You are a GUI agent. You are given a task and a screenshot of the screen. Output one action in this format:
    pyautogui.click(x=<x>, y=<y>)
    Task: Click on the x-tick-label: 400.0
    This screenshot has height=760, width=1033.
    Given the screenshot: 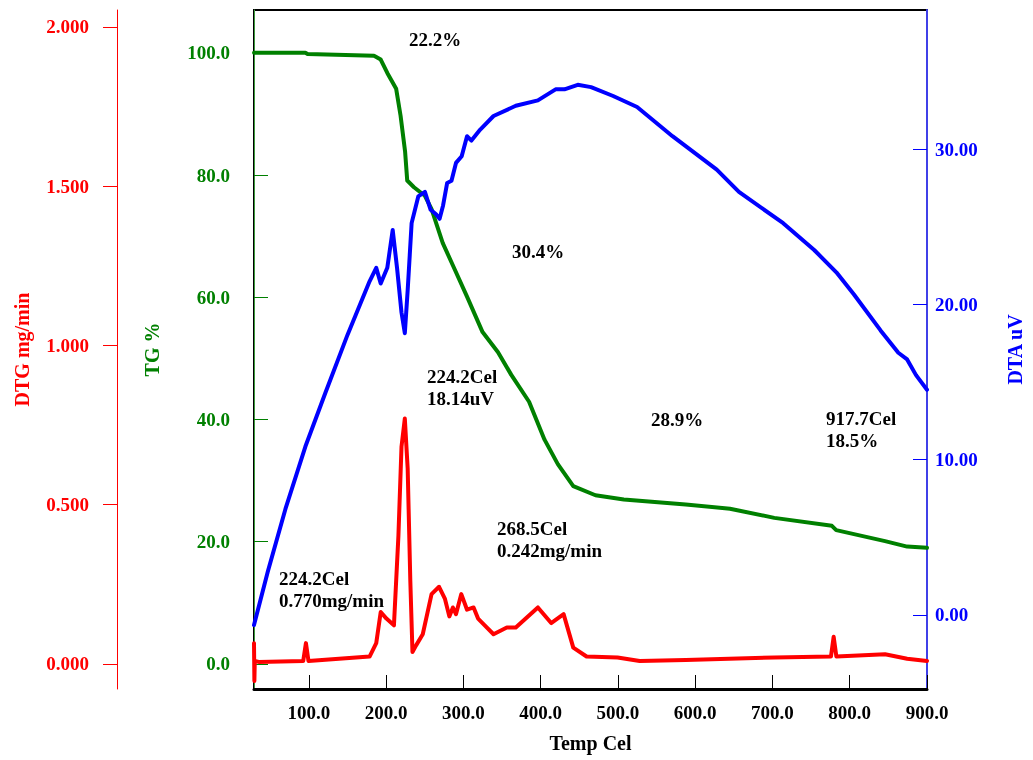 What is the action you would take?
    pyautogui.click(x=541, y=712)
    